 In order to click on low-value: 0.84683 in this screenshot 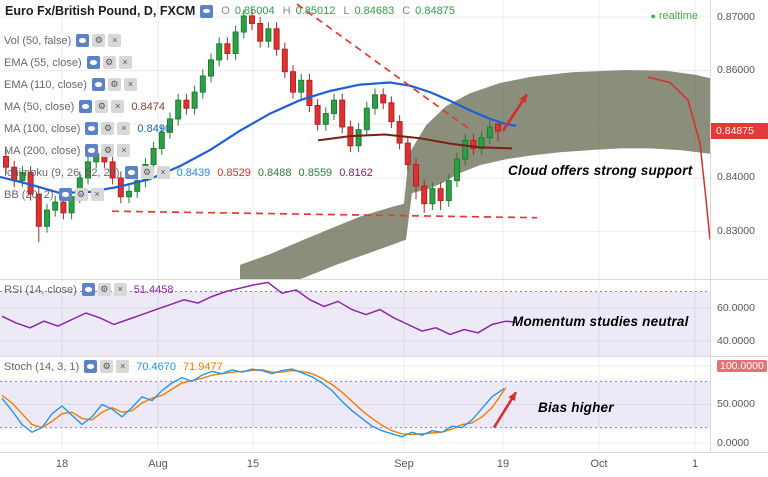, I will do `click(374, 11)`.